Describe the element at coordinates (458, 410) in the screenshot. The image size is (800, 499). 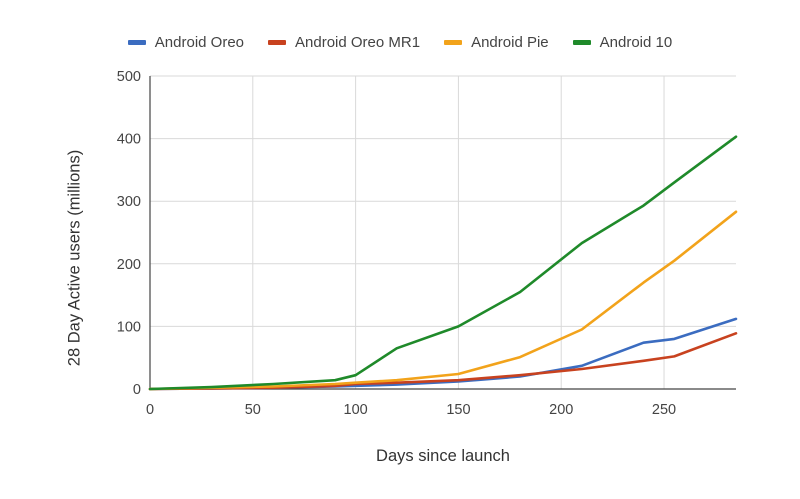
I see `x-tick-label: 150` at that location.